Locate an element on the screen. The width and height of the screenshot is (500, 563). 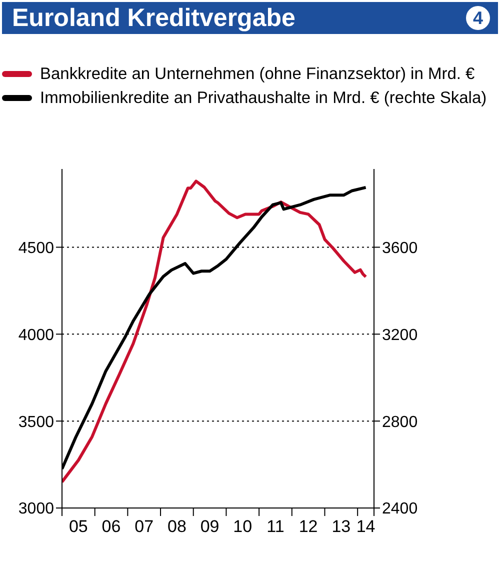
x-tick-label: 08 is located at coordinates (176, 526).